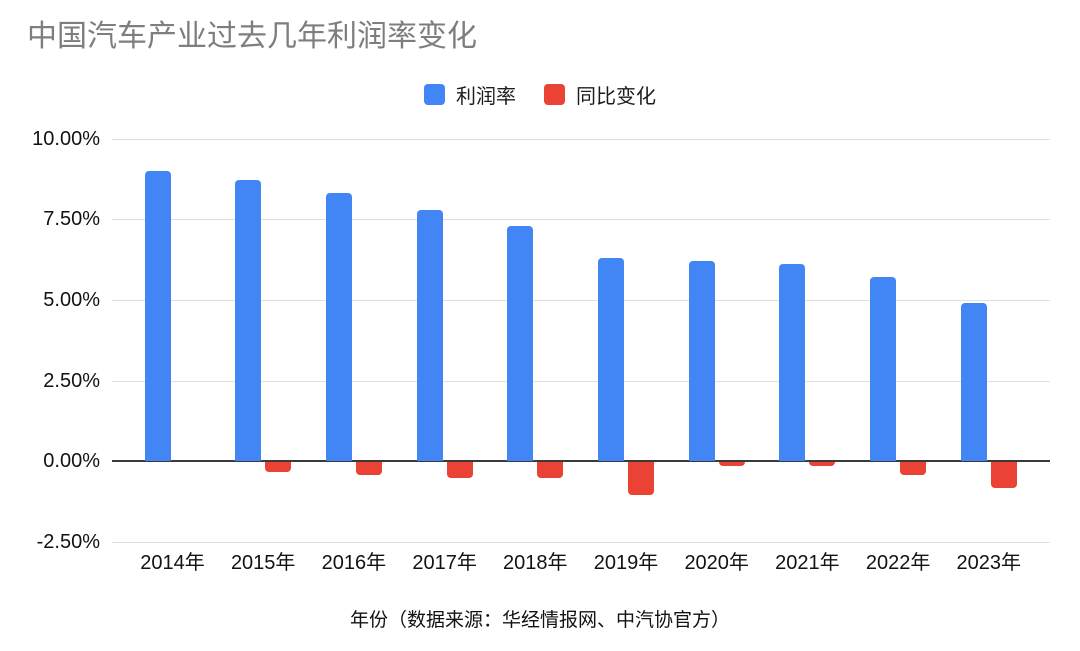 This screenshot has height=651, width=1080. What do you see at coordinates (913, 469) in the screenshot?
I see `bar-yoy-change-2022年` at bounding box center [913, 469].